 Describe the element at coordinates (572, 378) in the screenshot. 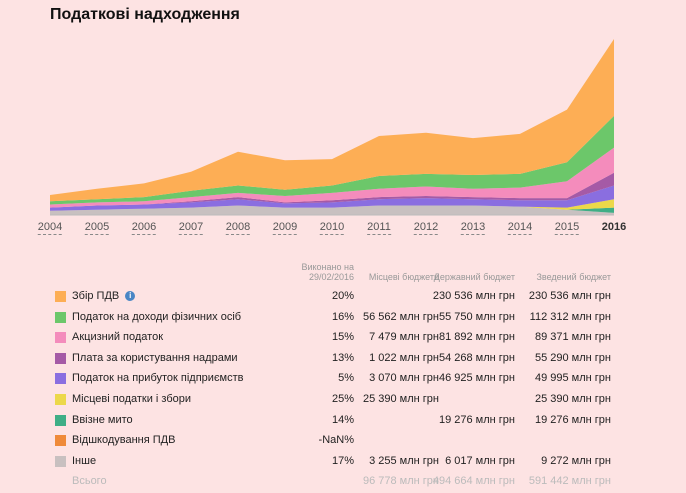

I see `cell-total: 49 995 млн грн` at that location.